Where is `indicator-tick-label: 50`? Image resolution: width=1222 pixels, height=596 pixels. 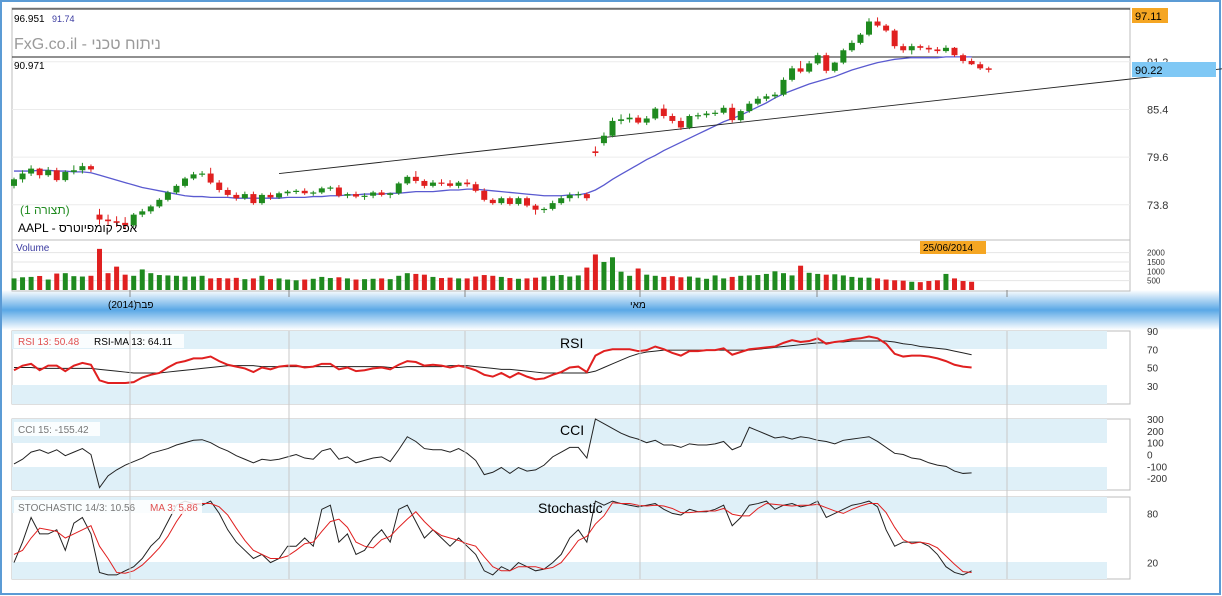
indicator-tick-label: 50 is located at coordinates (1153, 369).